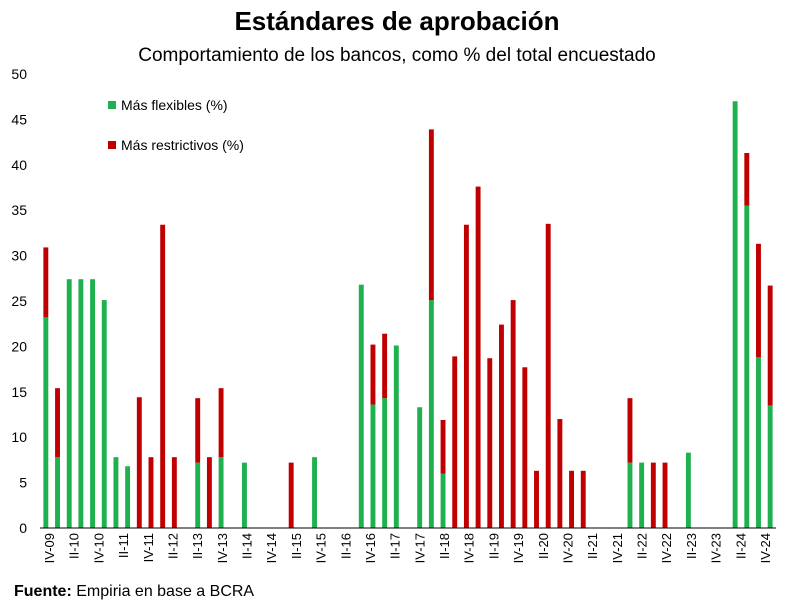 This screenshot has height=608, width=794. I want to click on y-tick-label: 5, so click(23, 483).